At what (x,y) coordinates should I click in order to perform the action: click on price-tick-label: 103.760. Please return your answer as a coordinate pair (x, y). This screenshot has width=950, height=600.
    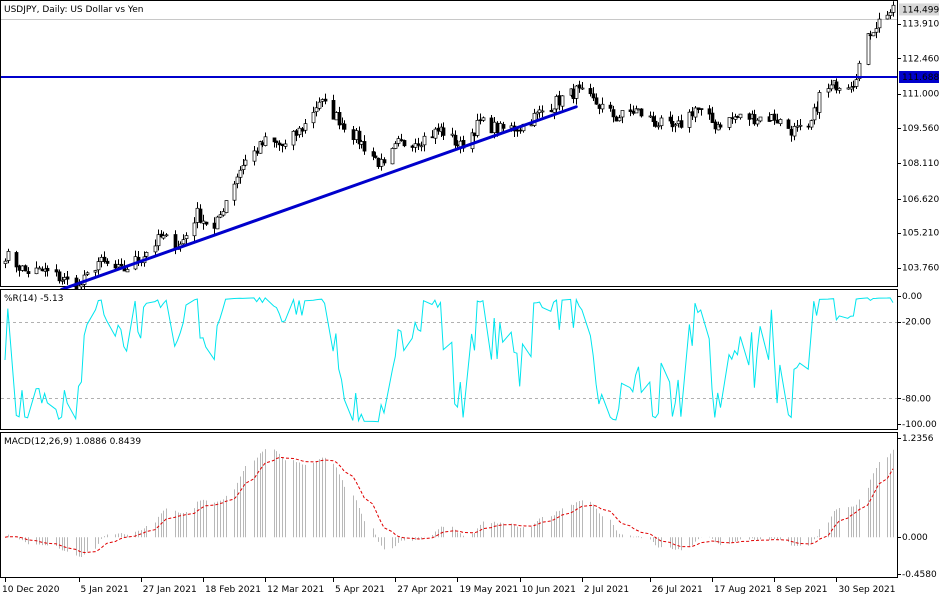
    Looking at the image, I should click on (920, 269).